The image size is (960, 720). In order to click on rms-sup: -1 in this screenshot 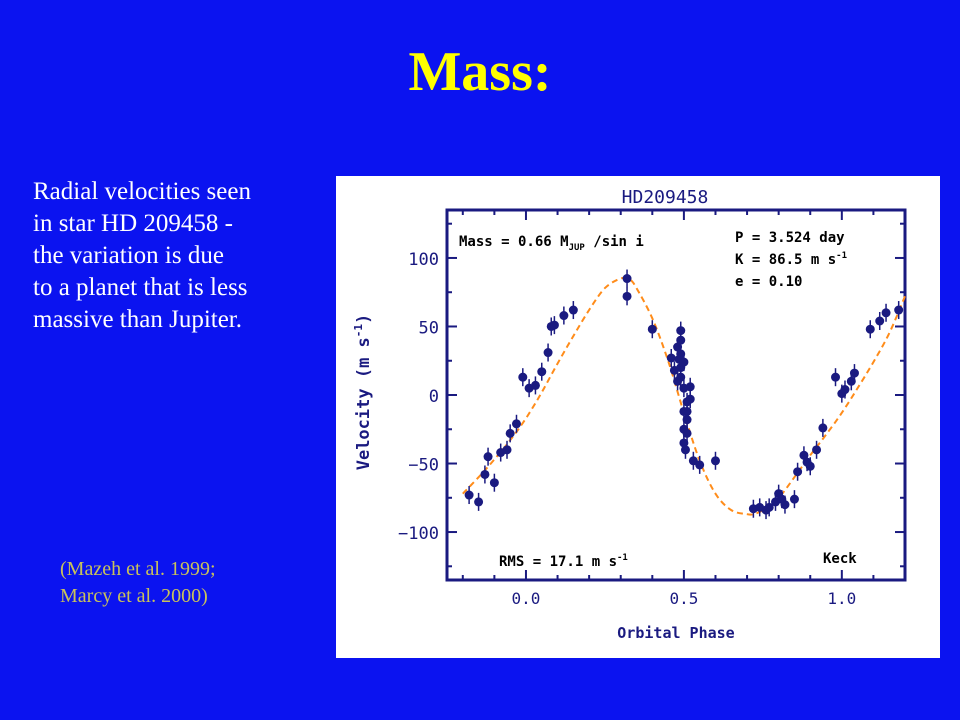, I will do `click(622, 558)`.